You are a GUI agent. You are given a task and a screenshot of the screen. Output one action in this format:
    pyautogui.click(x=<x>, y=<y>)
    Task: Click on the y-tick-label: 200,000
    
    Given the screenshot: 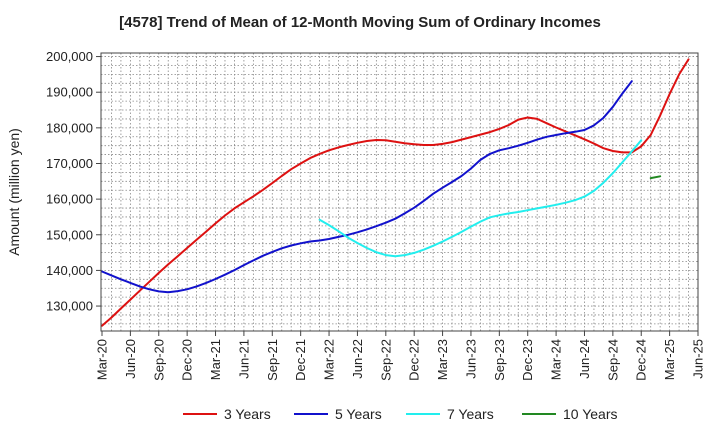 What is the action you would take?
    pyautogui.click(x=69, y=56)
    